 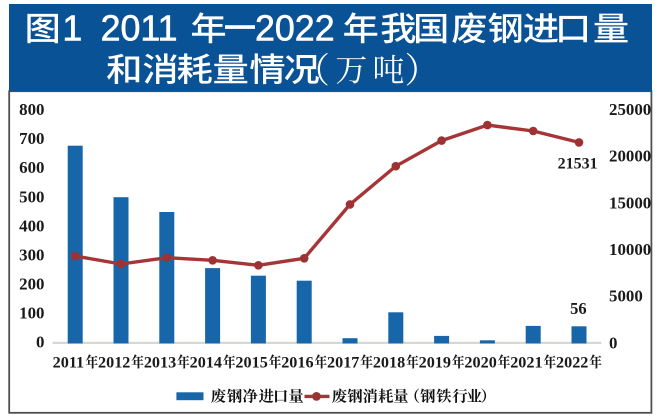 I want to click on svg-text: 2018, so click(x=389, y=362).